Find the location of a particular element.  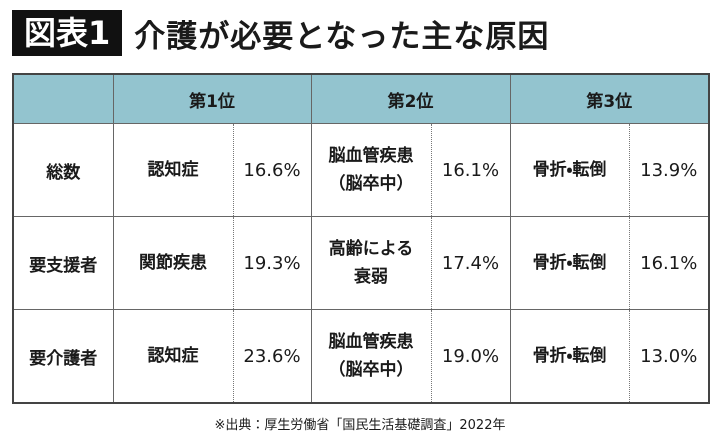

row-label: 要支援者 is located at coordinates (63, 263).